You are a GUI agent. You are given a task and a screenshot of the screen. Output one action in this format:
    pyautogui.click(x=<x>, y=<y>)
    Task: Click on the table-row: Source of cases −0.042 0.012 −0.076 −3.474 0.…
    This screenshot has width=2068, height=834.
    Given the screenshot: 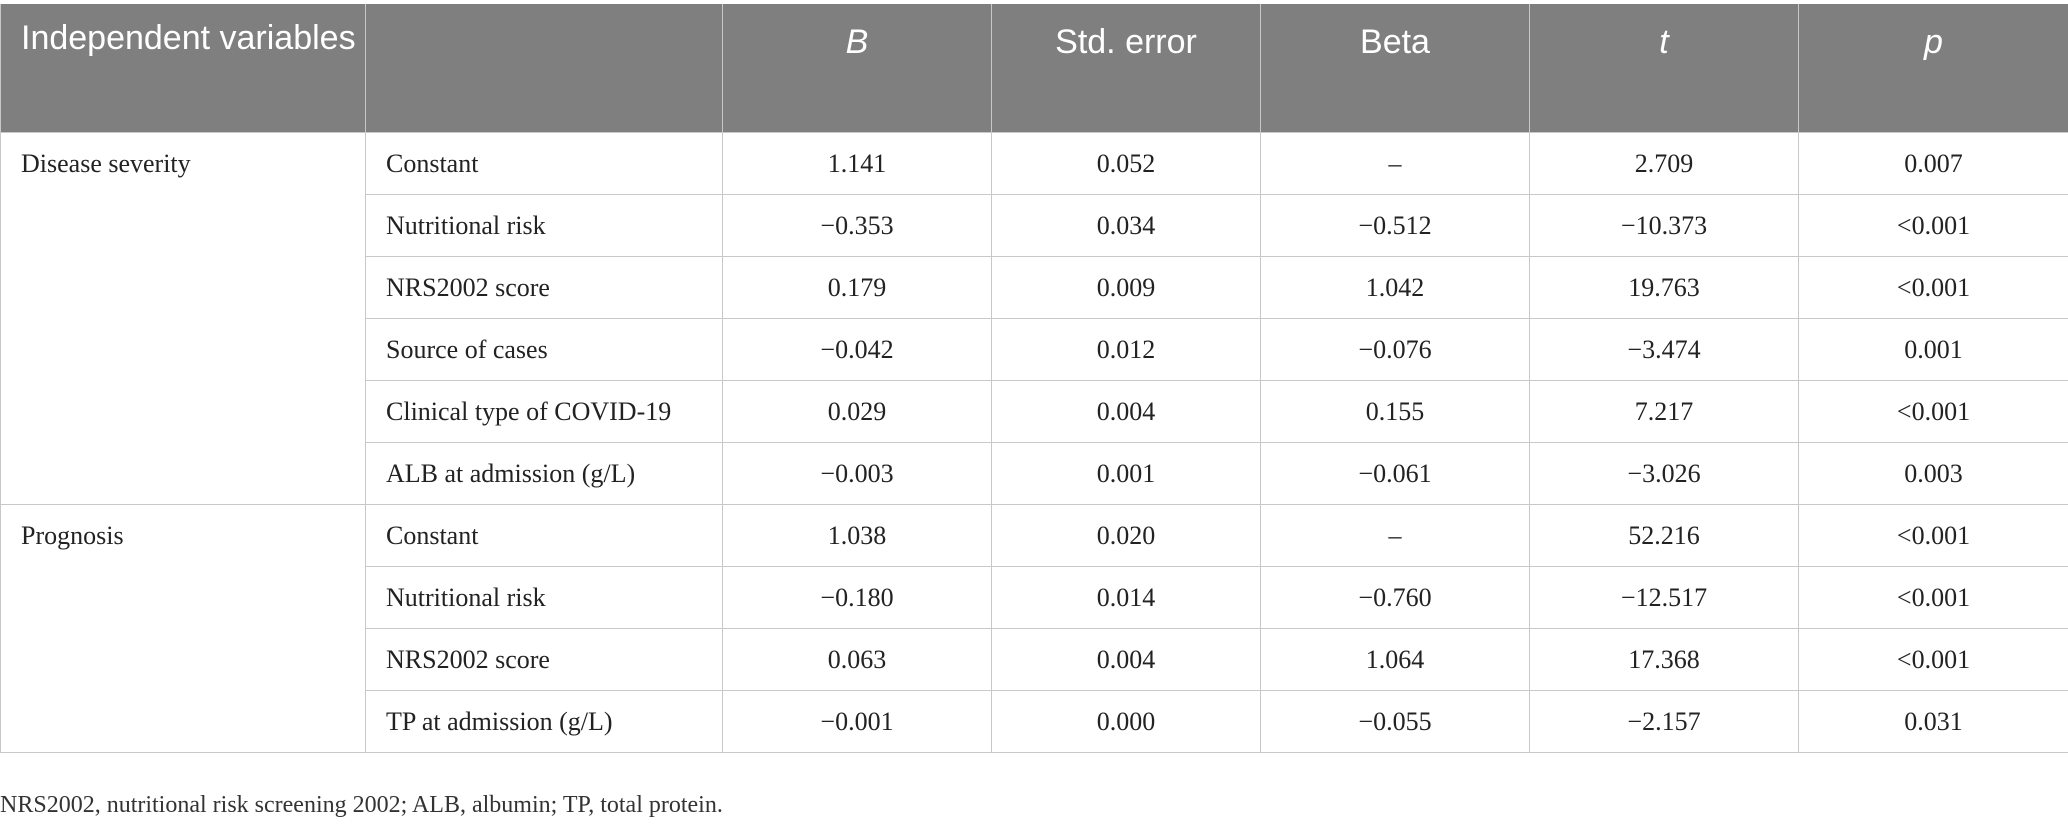 What is the action you would take?
    pyautogui.click(x=1034, y=349)
    